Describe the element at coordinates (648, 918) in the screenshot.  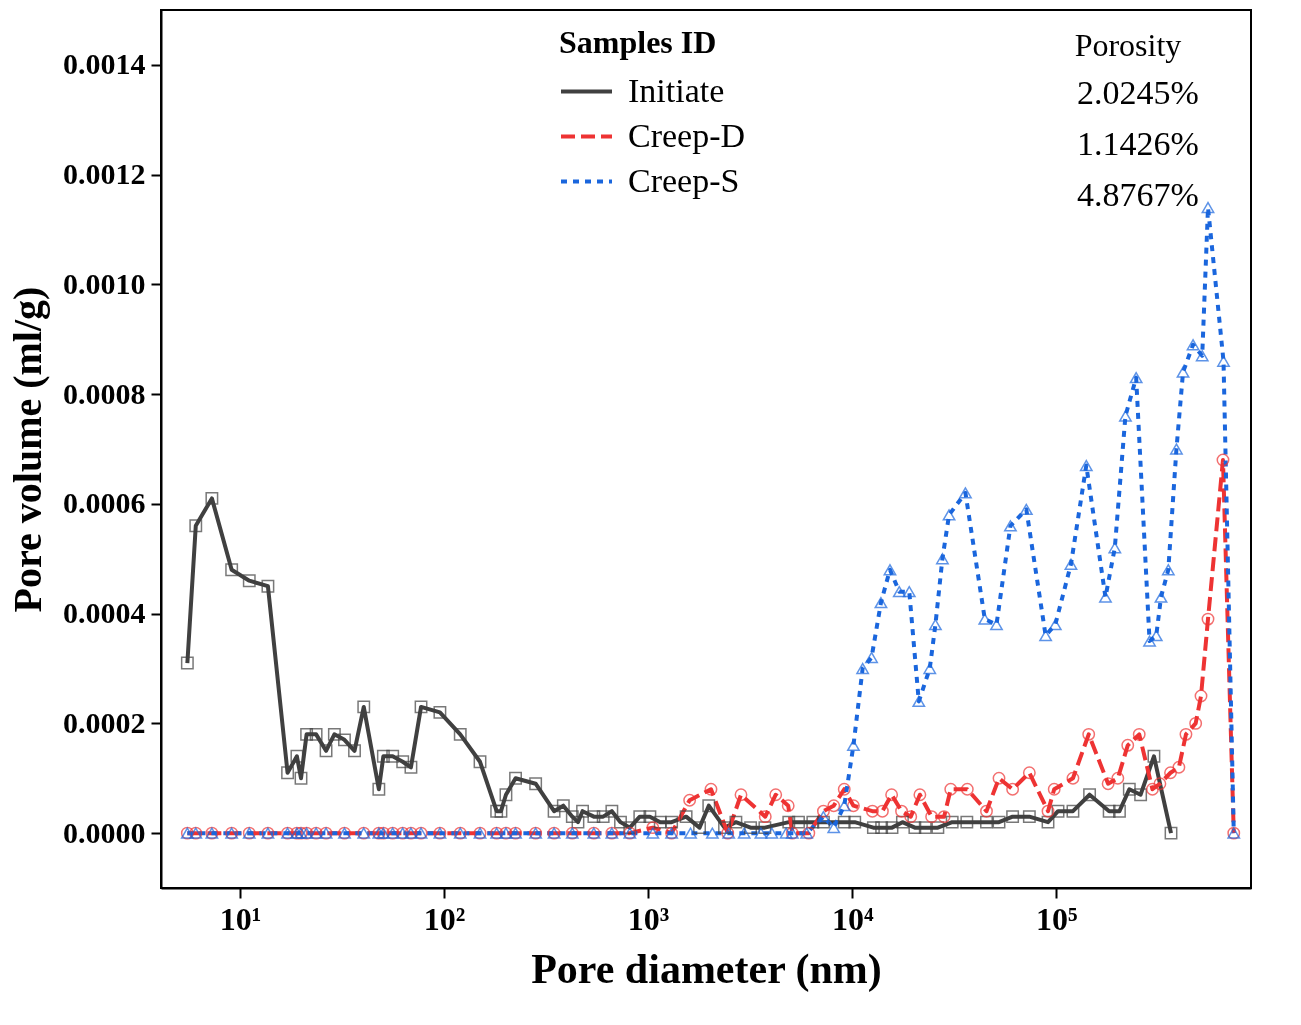
I see `x-tick-label: 10³` at that location.